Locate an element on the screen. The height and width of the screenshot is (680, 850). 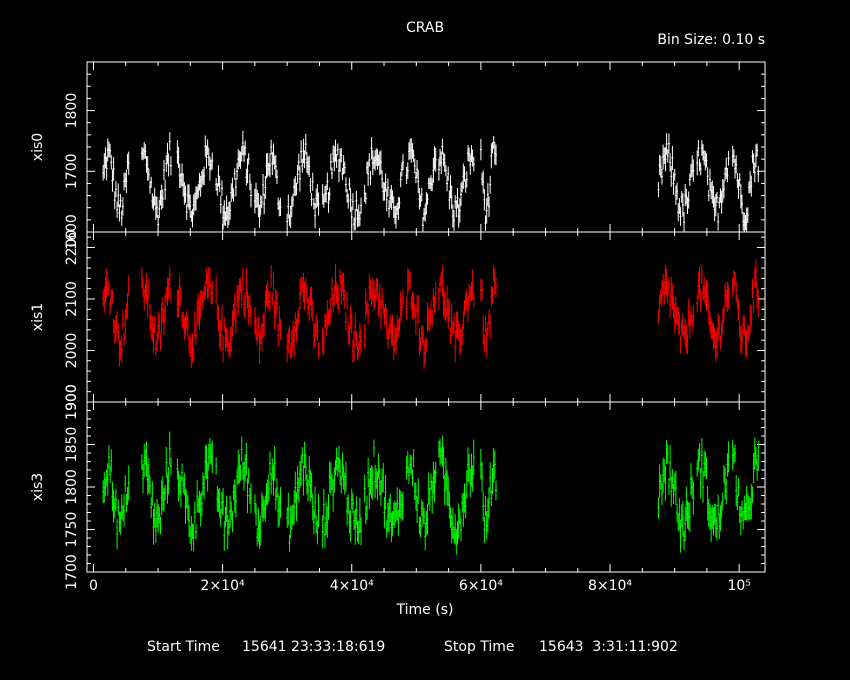
bin-size-label: Bin Size: 0.10 s is located at coordinates (711, 40).